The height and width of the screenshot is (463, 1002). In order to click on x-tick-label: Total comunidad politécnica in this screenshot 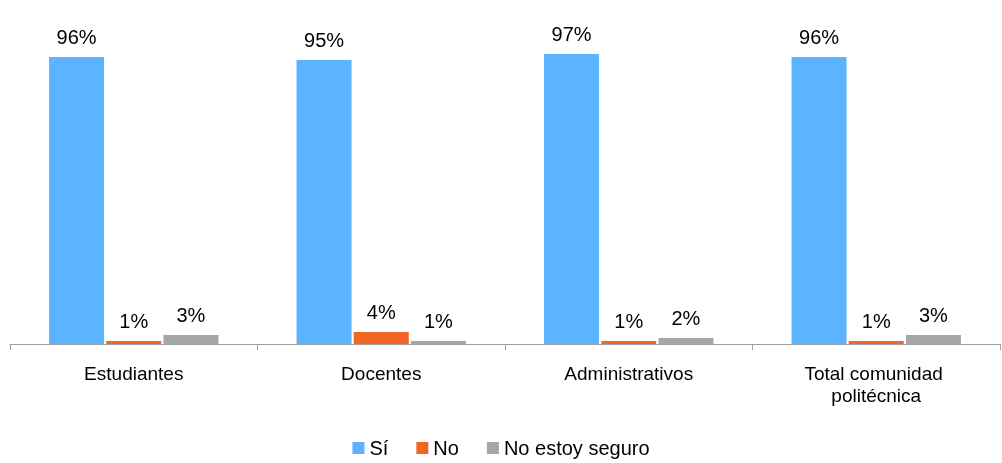, I will do `click(876, 384)`.